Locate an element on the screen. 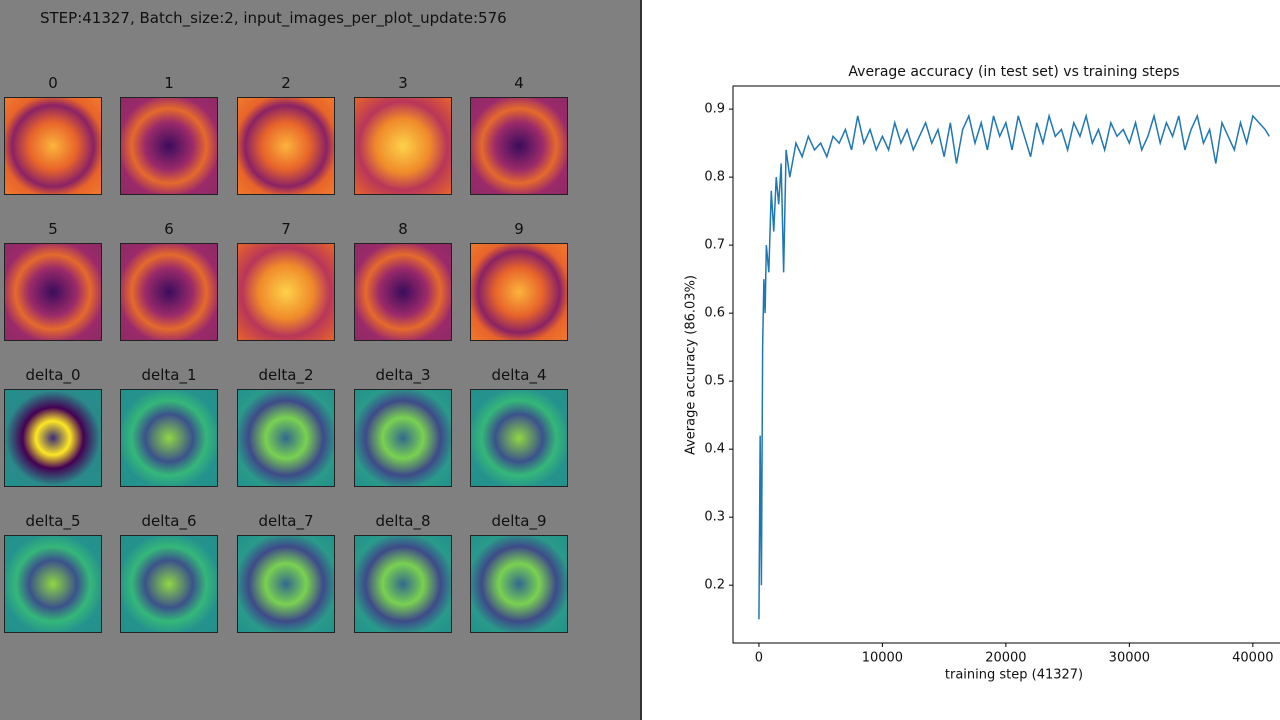  x-tick-label: 0 is located at coordinates (759, 658).